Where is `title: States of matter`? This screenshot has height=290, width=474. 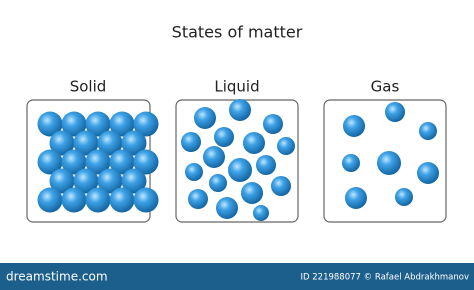 title: States of matter is located at coordinates (237, 32).